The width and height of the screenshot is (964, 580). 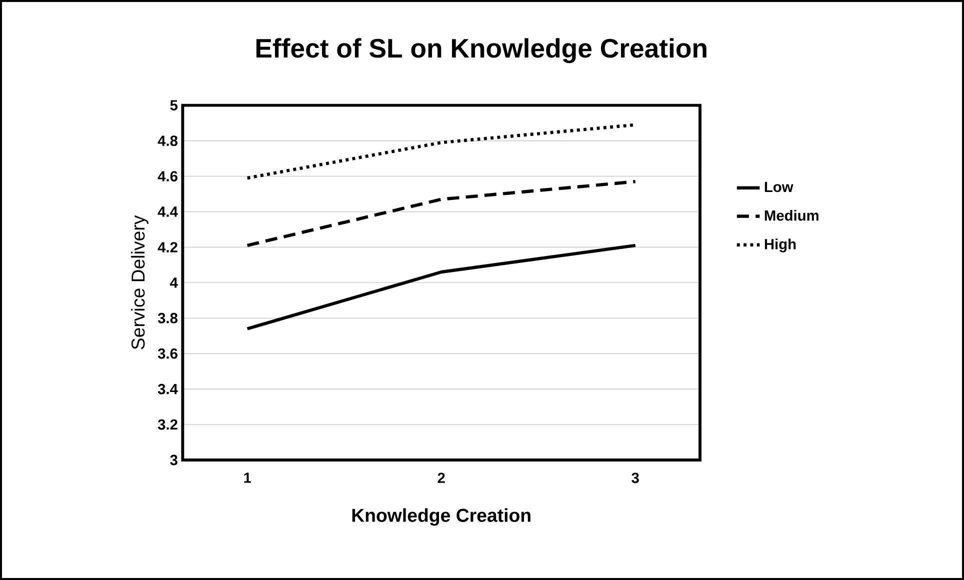 What do you see at coordinates (441, 517) in the screenshot?
I see `x-axis-title: Knowledge Creation` at bounding box center [441, 517].